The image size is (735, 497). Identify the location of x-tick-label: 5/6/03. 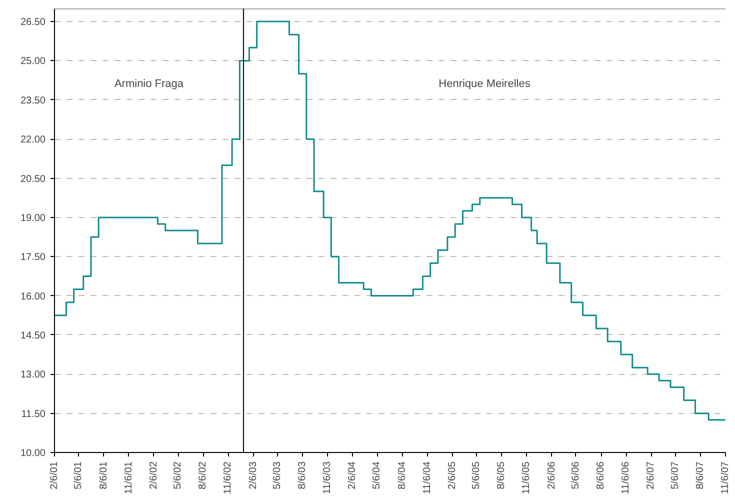
(278, 475).